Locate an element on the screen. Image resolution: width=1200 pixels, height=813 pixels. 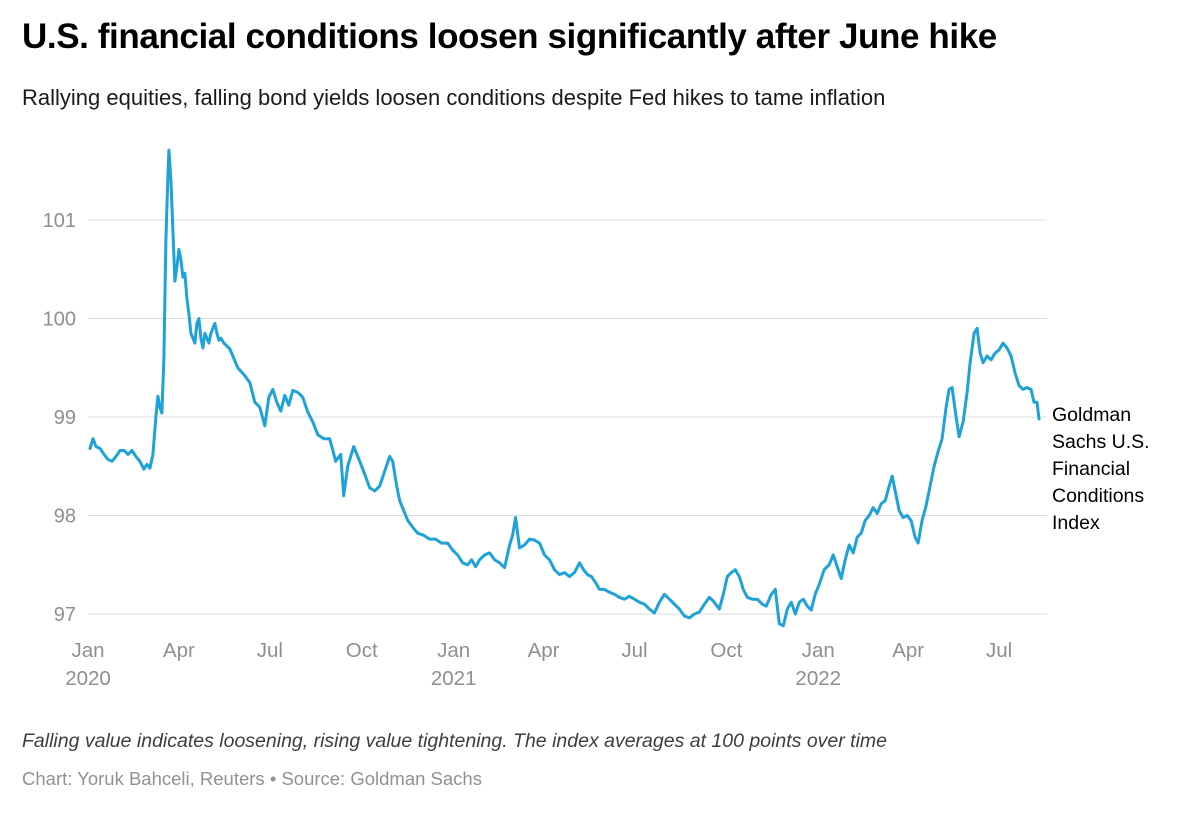
y-tick-label: 101 is located at coordinates (59, 221).